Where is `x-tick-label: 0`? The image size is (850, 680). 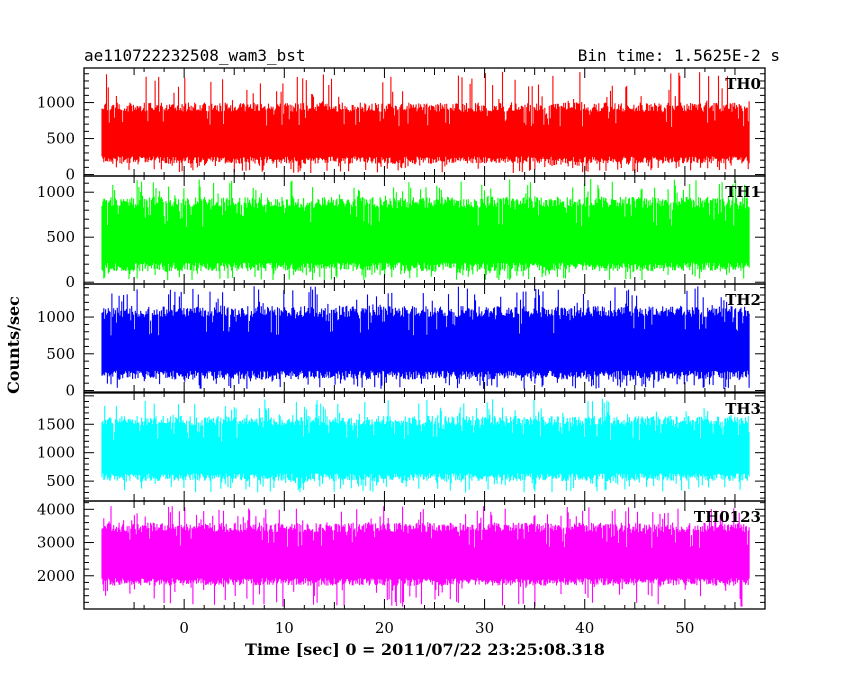 x-tick-label: 0 is located at coordinates (184, 628).